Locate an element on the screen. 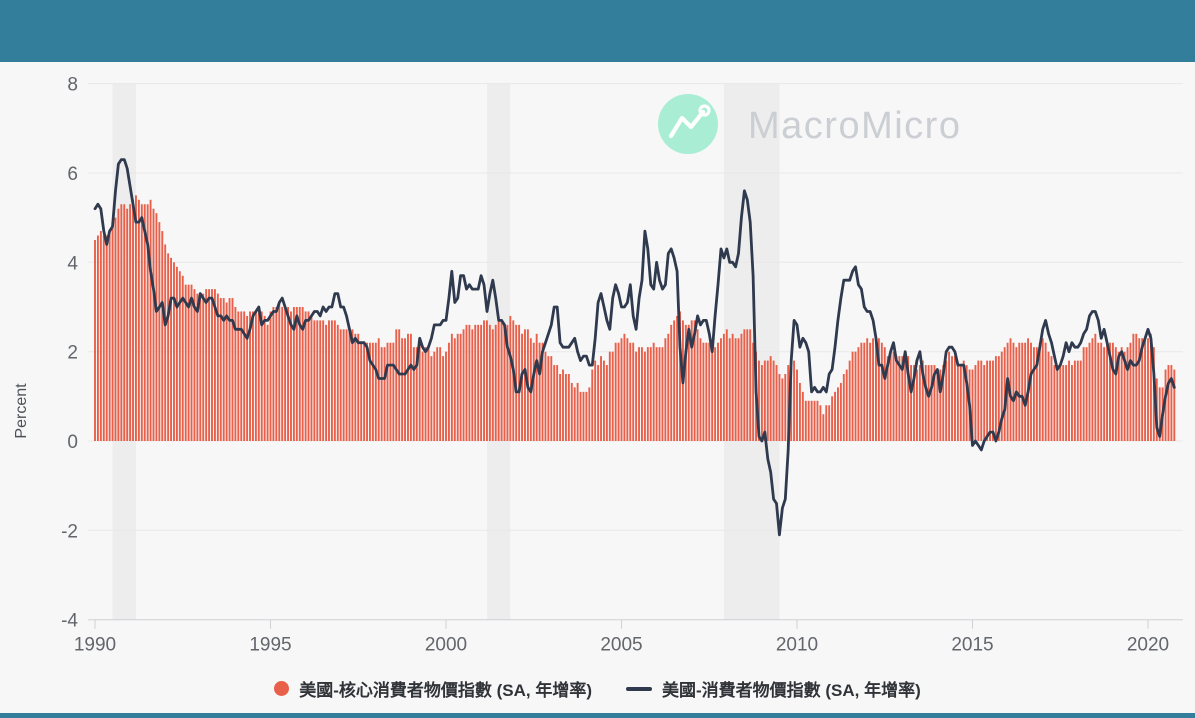  legend-item-cpi: 美國-消費者物價指數 (SA, 年增率) is located at coordinates (773, 688).